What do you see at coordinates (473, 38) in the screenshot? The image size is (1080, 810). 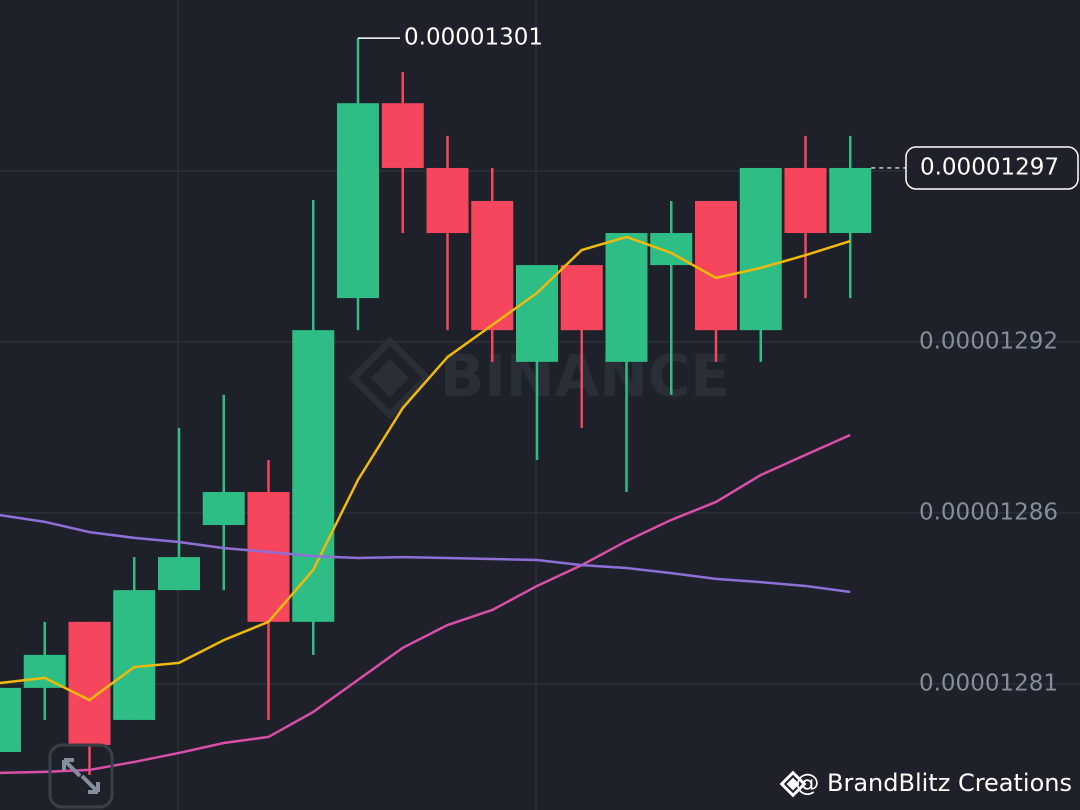 I see `high-annotation-label: 0.00001301` at bounding box center [473, 38].